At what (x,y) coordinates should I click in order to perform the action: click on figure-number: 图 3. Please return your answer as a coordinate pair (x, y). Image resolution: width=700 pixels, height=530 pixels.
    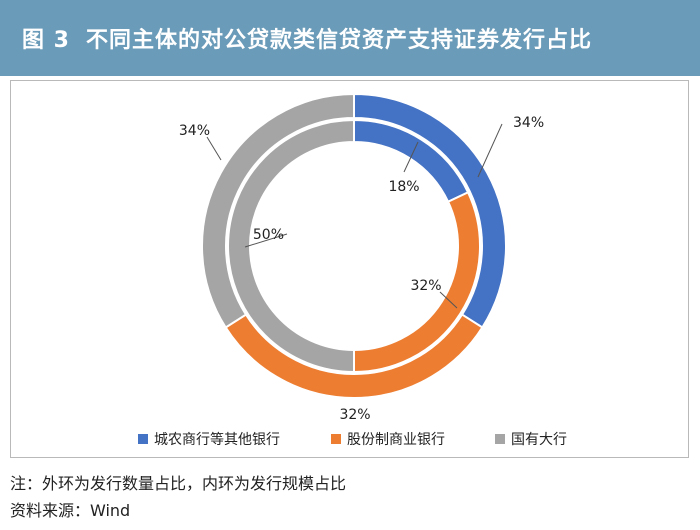
    Looking at the image, I should click on (46, 40).